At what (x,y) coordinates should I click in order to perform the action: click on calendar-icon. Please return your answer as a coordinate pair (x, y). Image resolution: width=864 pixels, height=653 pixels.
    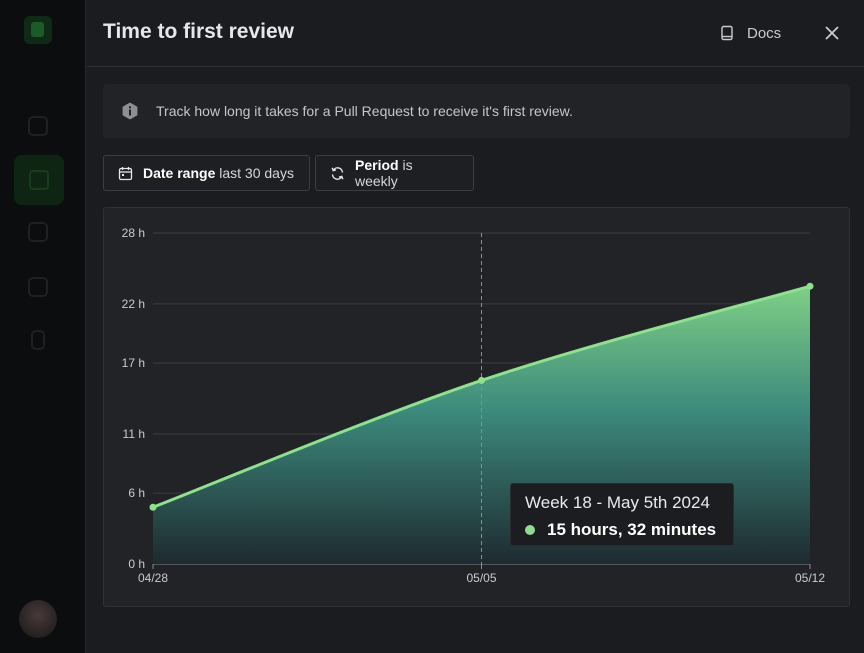
    Looking at the image, I should click on (125, 173).